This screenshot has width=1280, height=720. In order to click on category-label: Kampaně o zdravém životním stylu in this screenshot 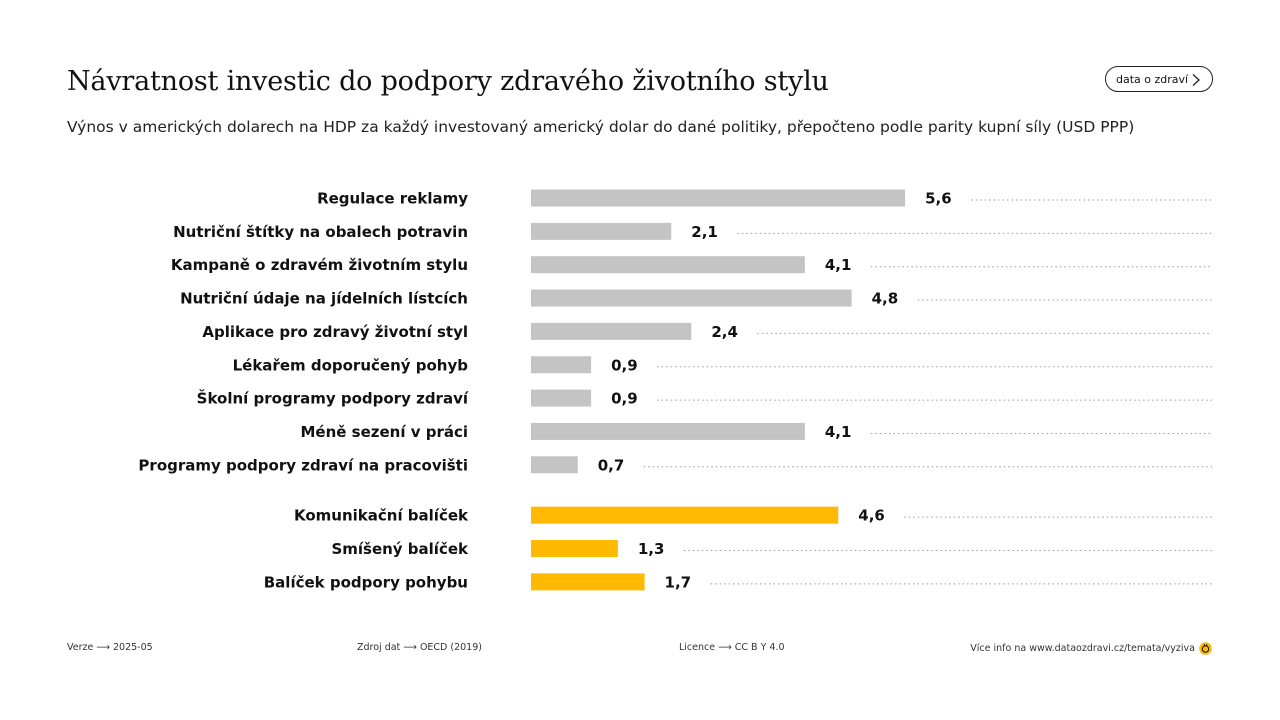, I will do `click(319, 265)`.